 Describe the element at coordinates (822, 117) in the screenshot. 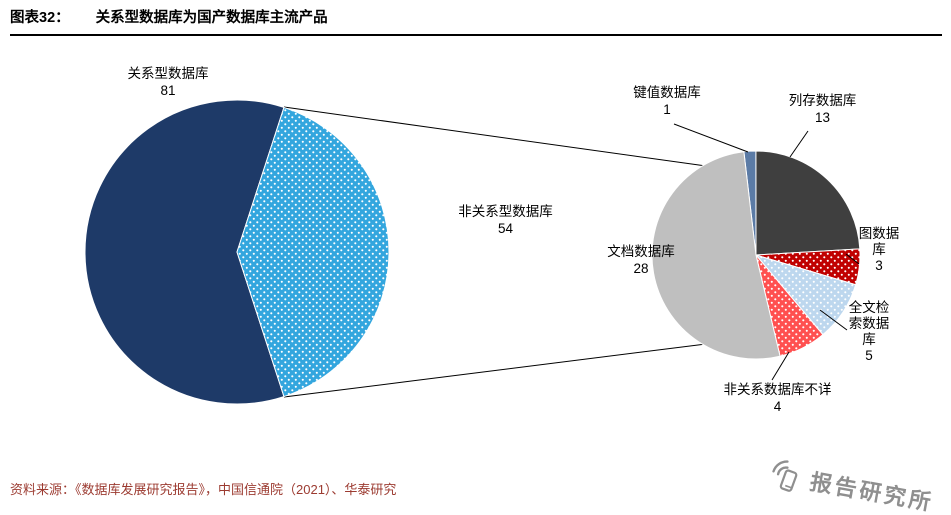

I see `slice-value: 13` at that location.